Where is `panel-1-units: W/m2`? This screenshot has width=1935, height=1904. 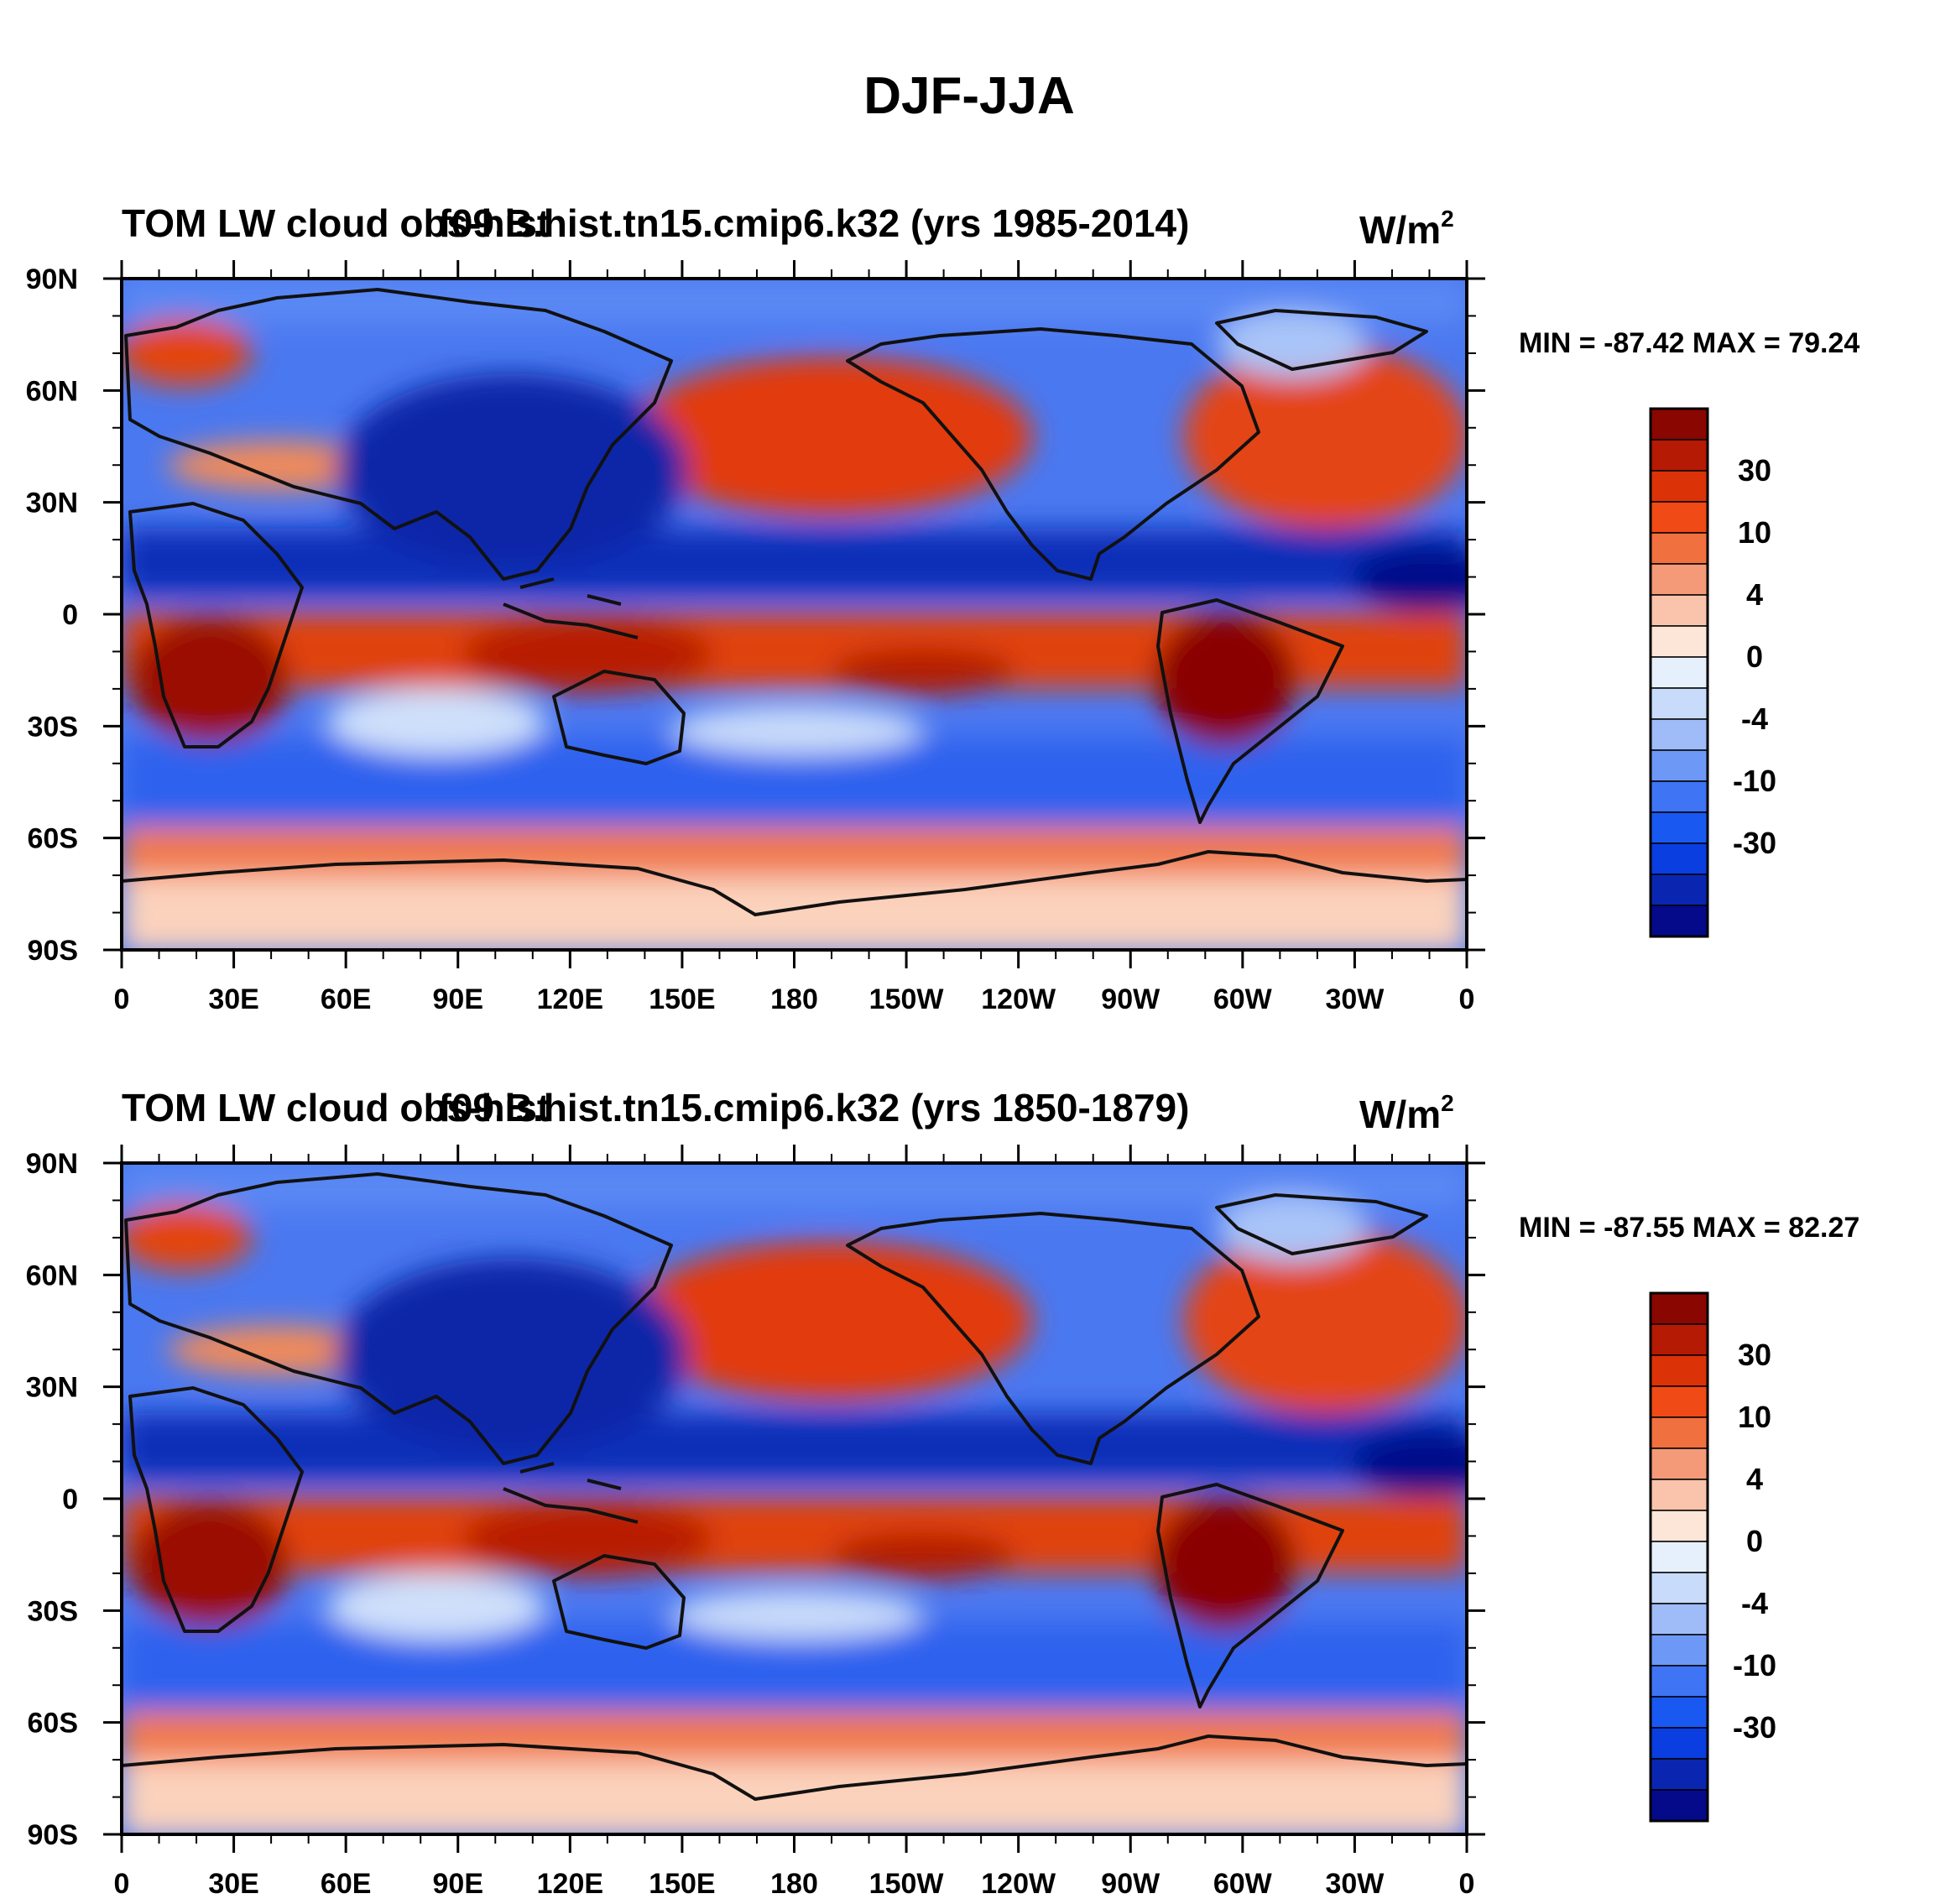
panel-1-units: W/m2 is located at coordinates (1406, 229).